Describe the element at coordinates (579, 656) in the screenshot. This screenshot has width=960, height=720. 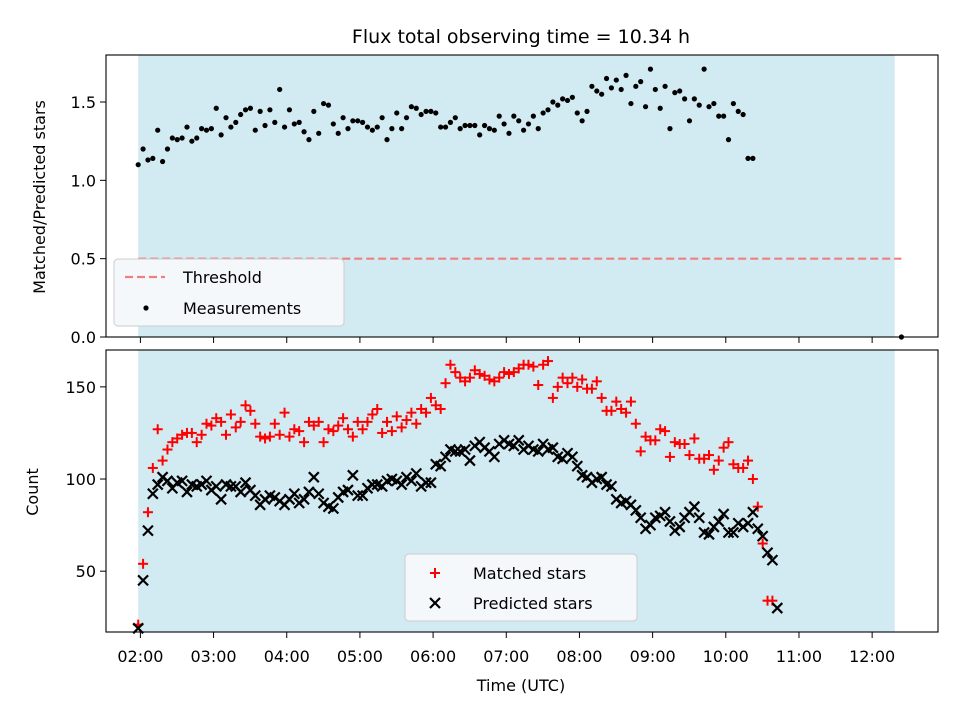
I see `x-tick-label: 08:00` at that location.